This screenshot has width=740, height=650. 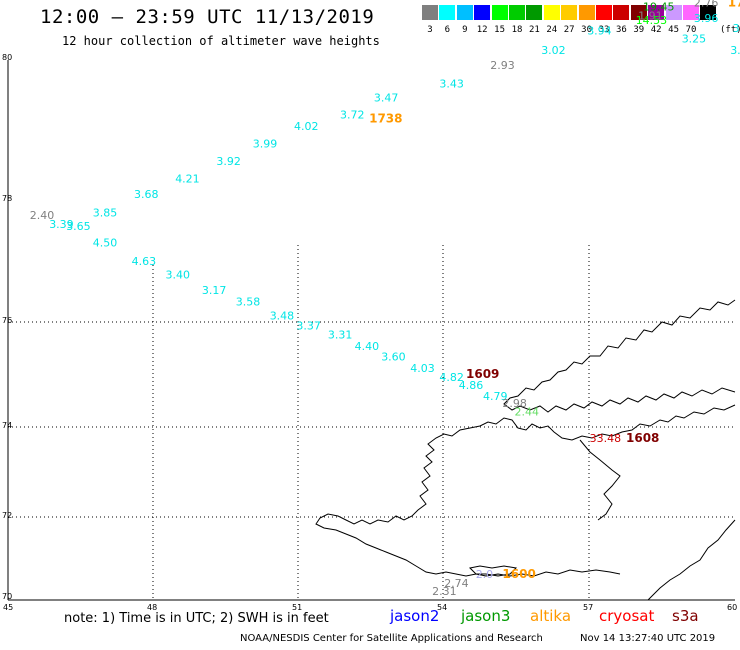 What do you see at coordinates (207, 17) in the screenshot?
I see `map-title: 12:00 – 23:59 UTC 11/13/2019` at bounding box center [207, 17].